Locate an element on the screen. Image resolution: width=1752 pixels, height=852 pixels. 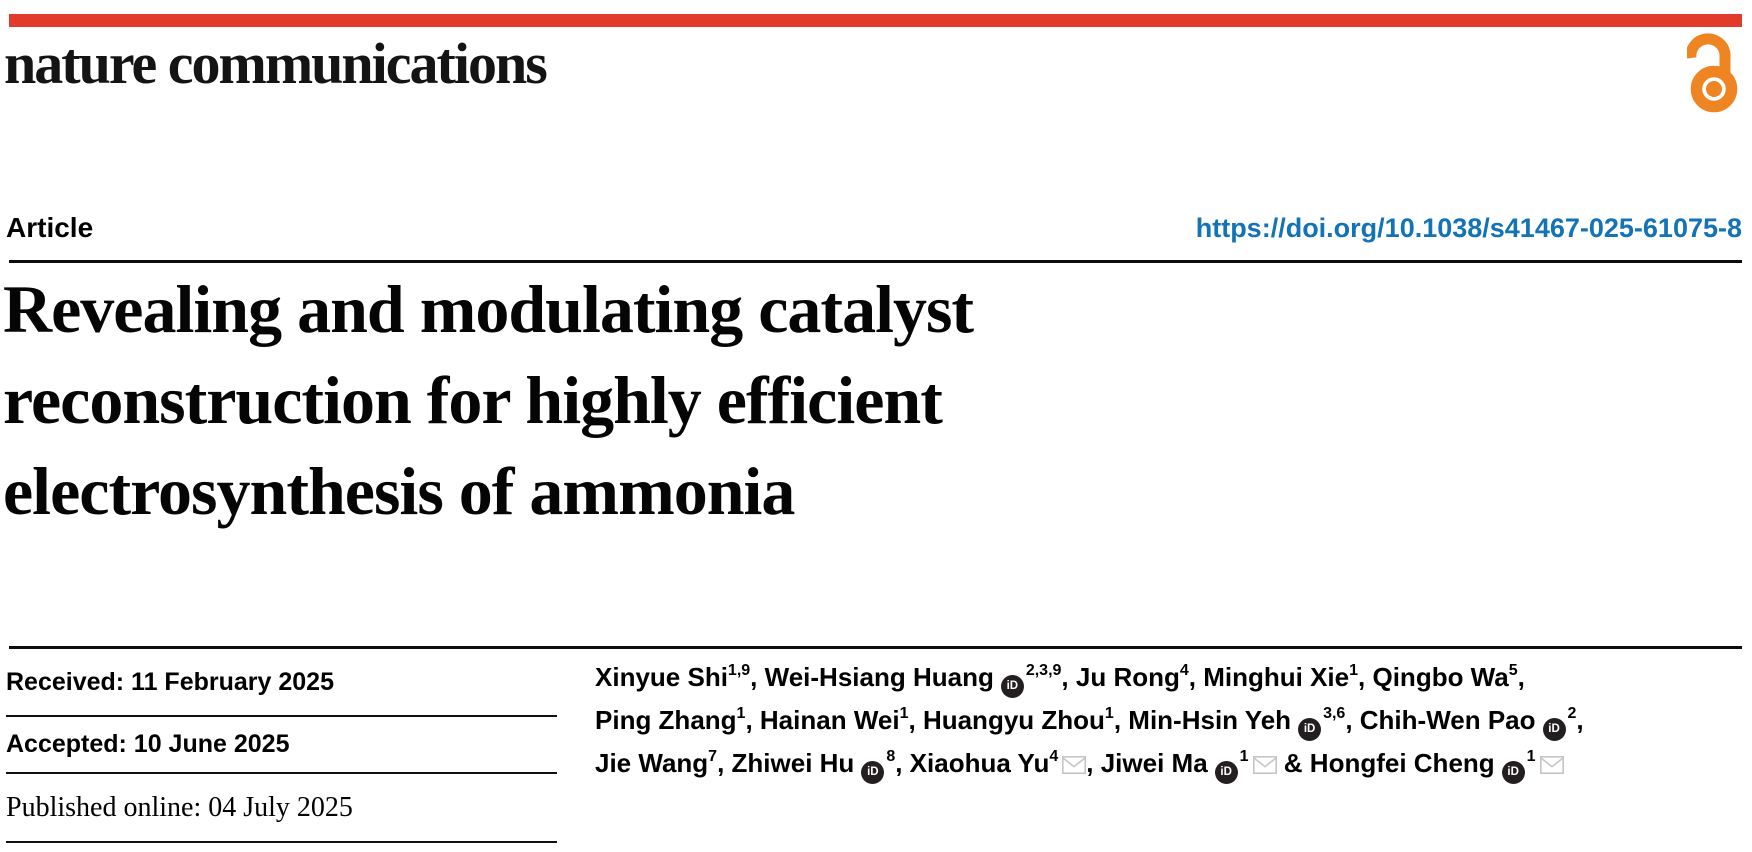
author-name: Hainan Wei is located at coordinates (829, 720).